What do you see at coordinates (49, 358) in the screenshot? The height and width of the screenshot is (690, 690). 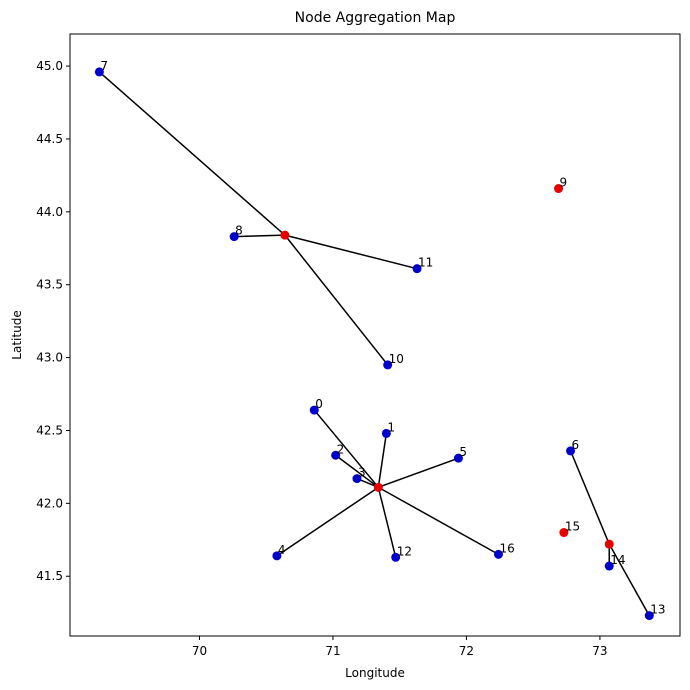 I see `y-tick-label-3: 43.0` at bounding box center [49, 358].